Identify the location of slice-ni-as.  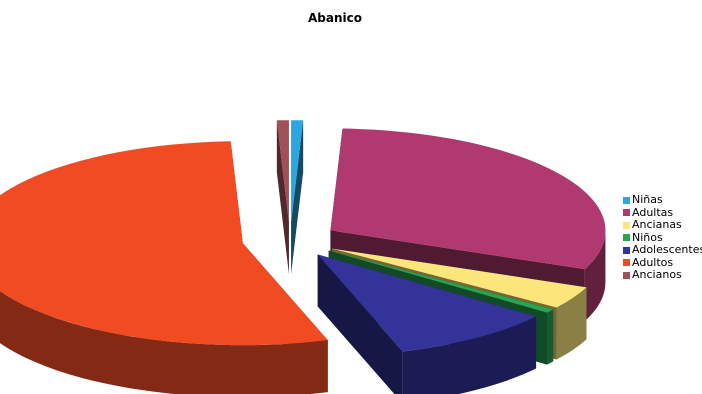
(297, 197).